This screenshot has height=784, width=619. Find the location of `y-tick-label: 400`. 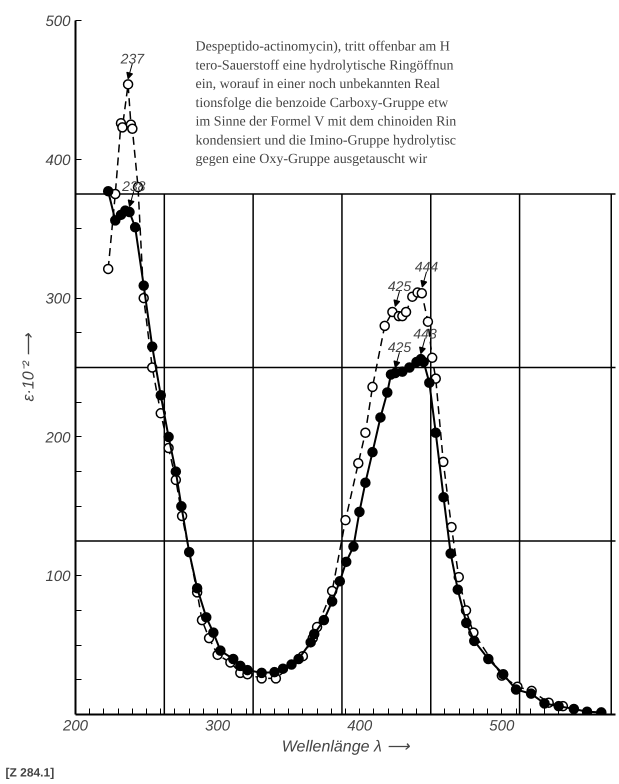

y-tick-label: 400 is located at coordinates (58, 160).